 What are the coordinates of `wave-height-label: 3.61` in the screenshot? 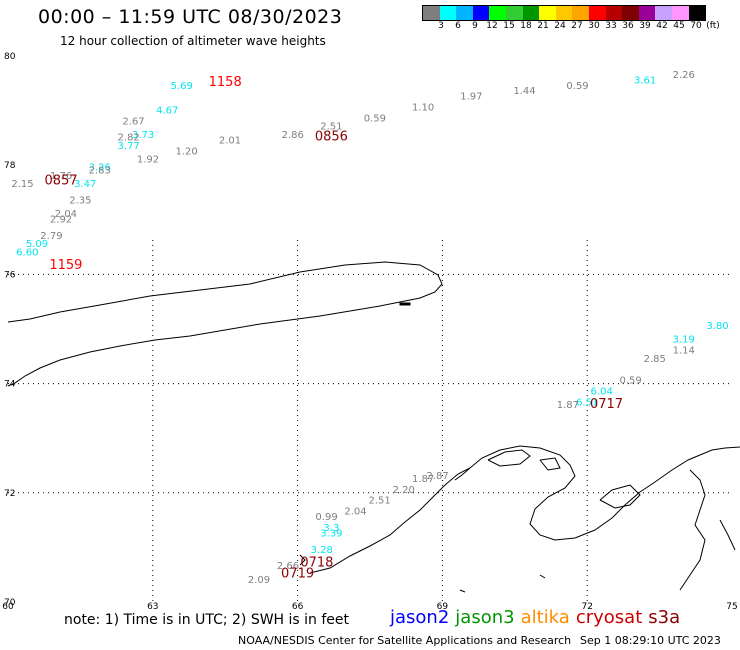 It's located at (645, 80).